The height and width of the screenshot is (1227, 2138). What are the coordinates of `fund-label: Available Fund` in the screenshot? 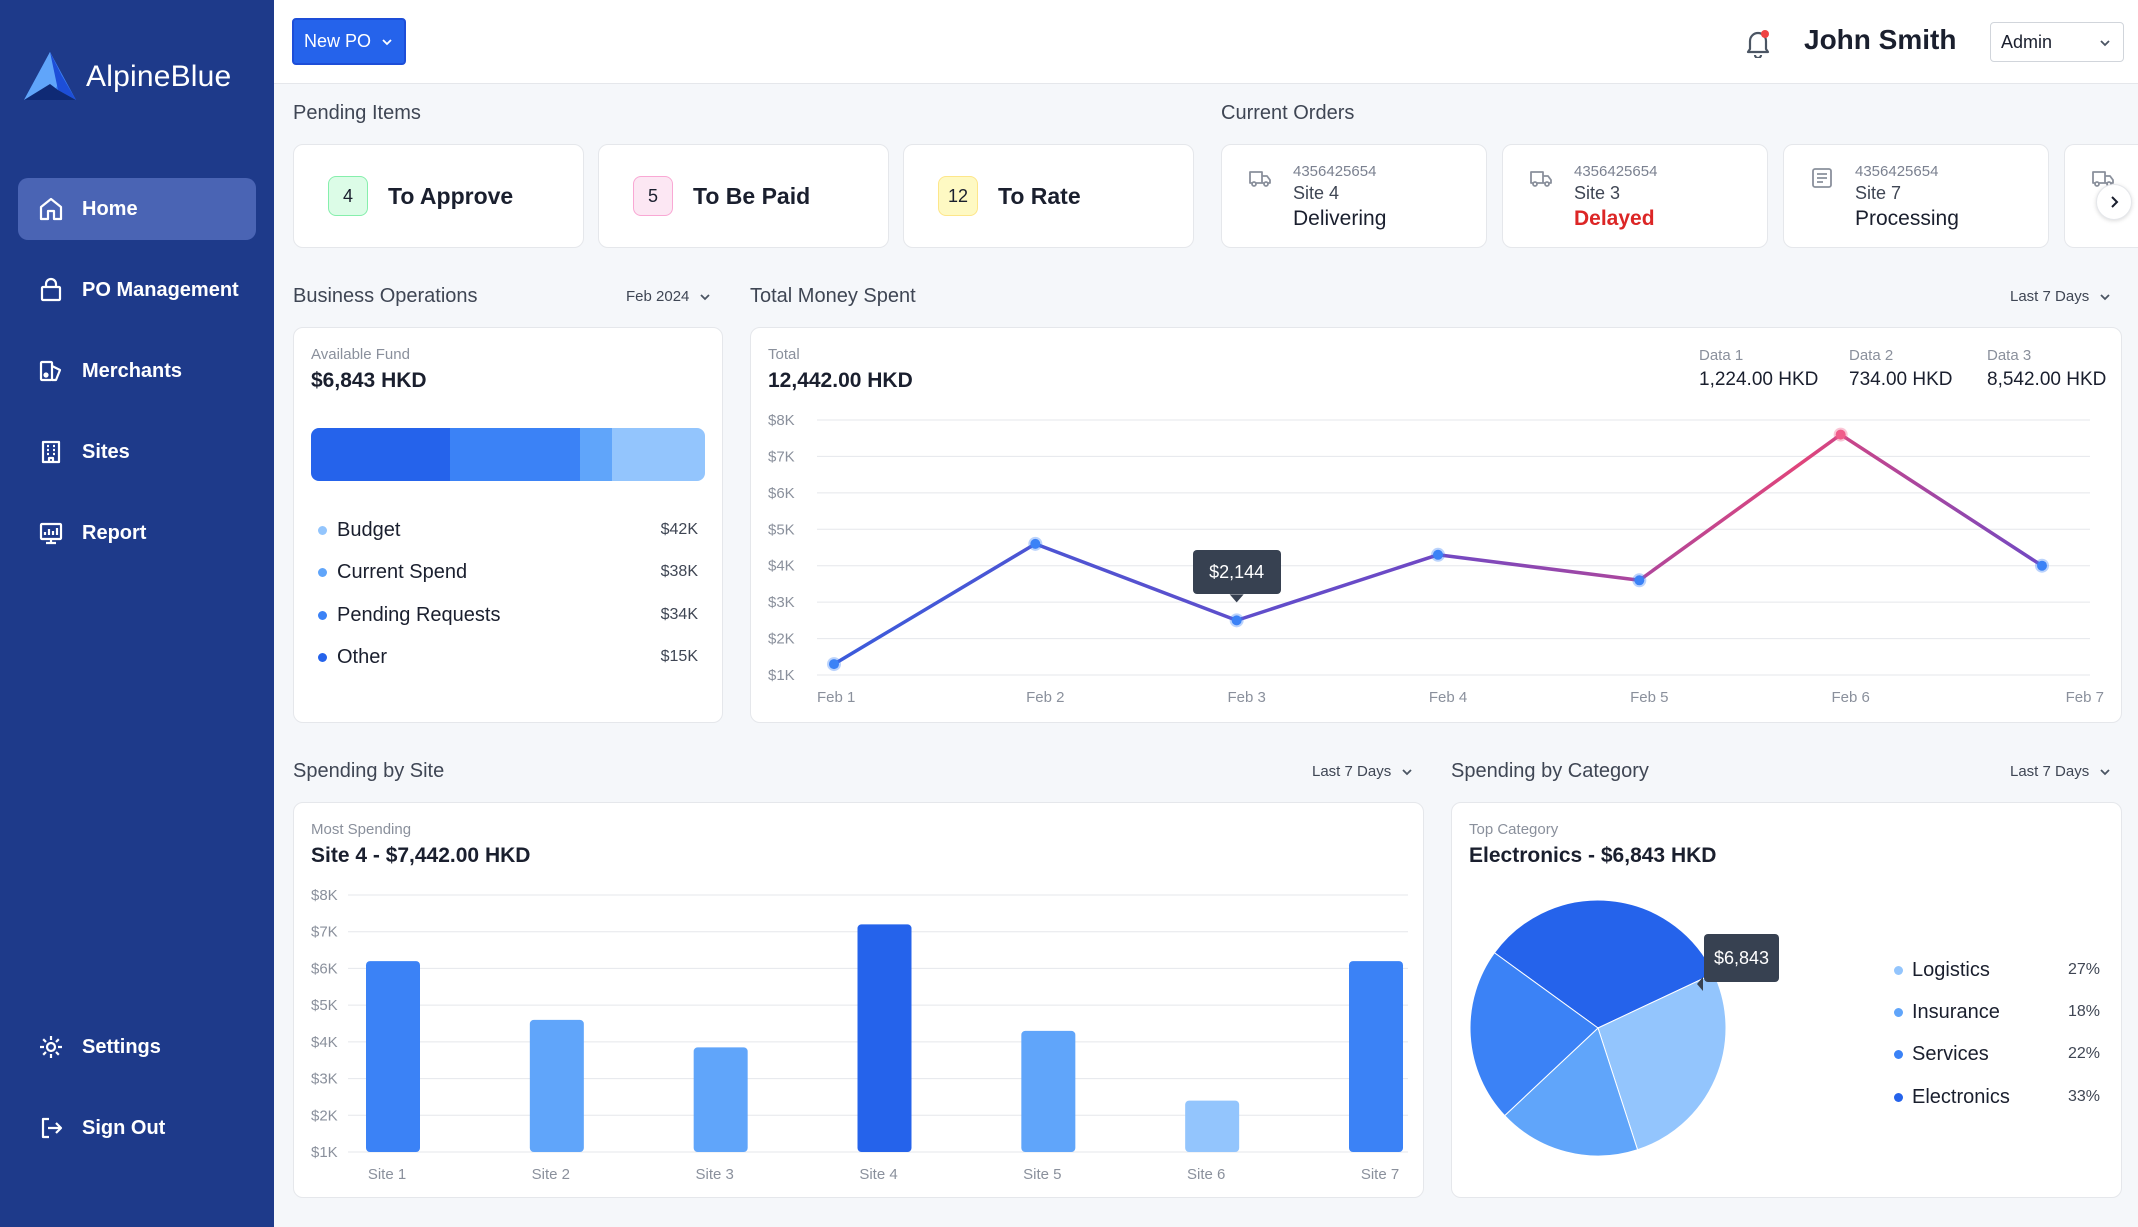 It's located at (360, 354).